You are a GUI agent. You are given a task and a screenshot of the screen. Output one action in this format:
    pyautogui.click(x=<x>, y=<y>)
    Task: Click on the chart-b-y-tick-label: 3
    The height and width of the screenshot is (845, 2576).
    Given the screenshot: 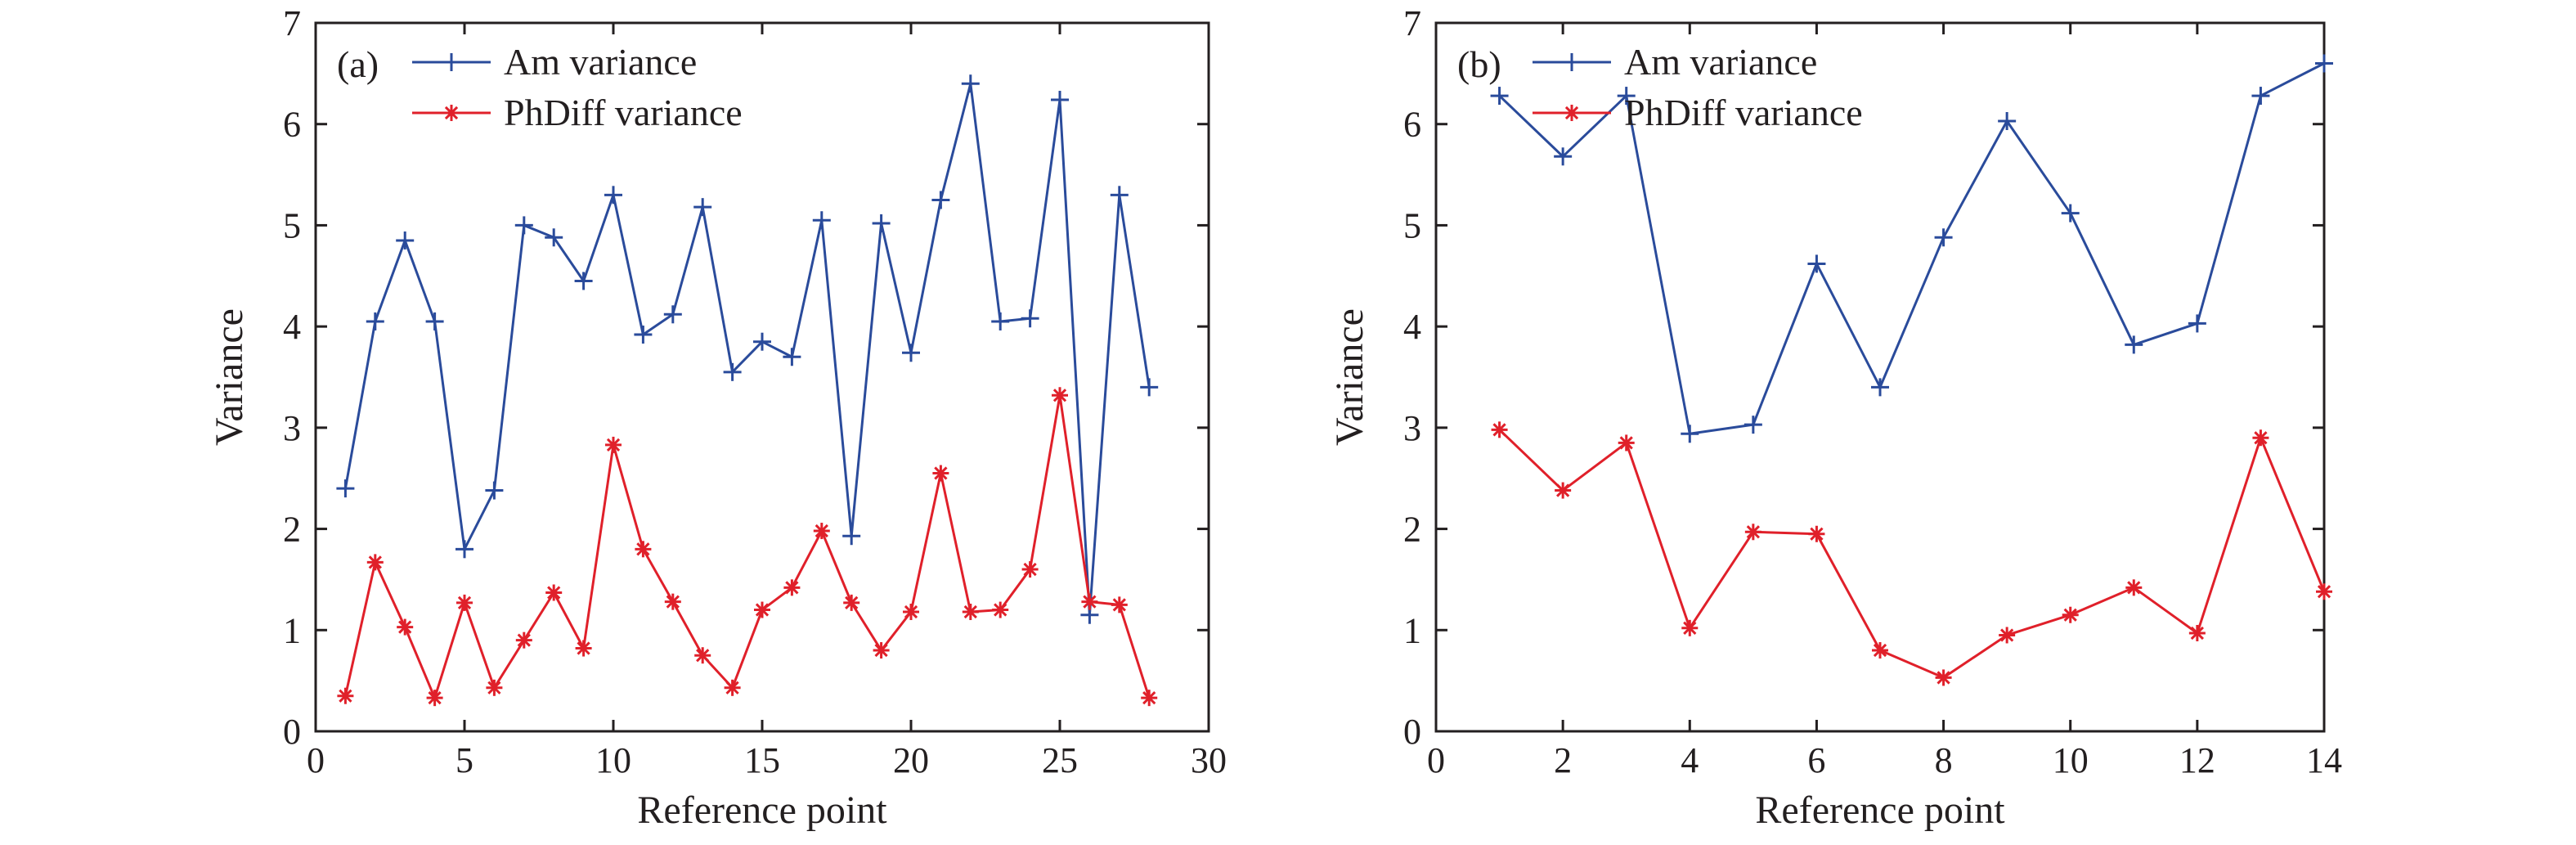 What is the action you would take?
    pyautogui.click(x=1412, y=428)
    